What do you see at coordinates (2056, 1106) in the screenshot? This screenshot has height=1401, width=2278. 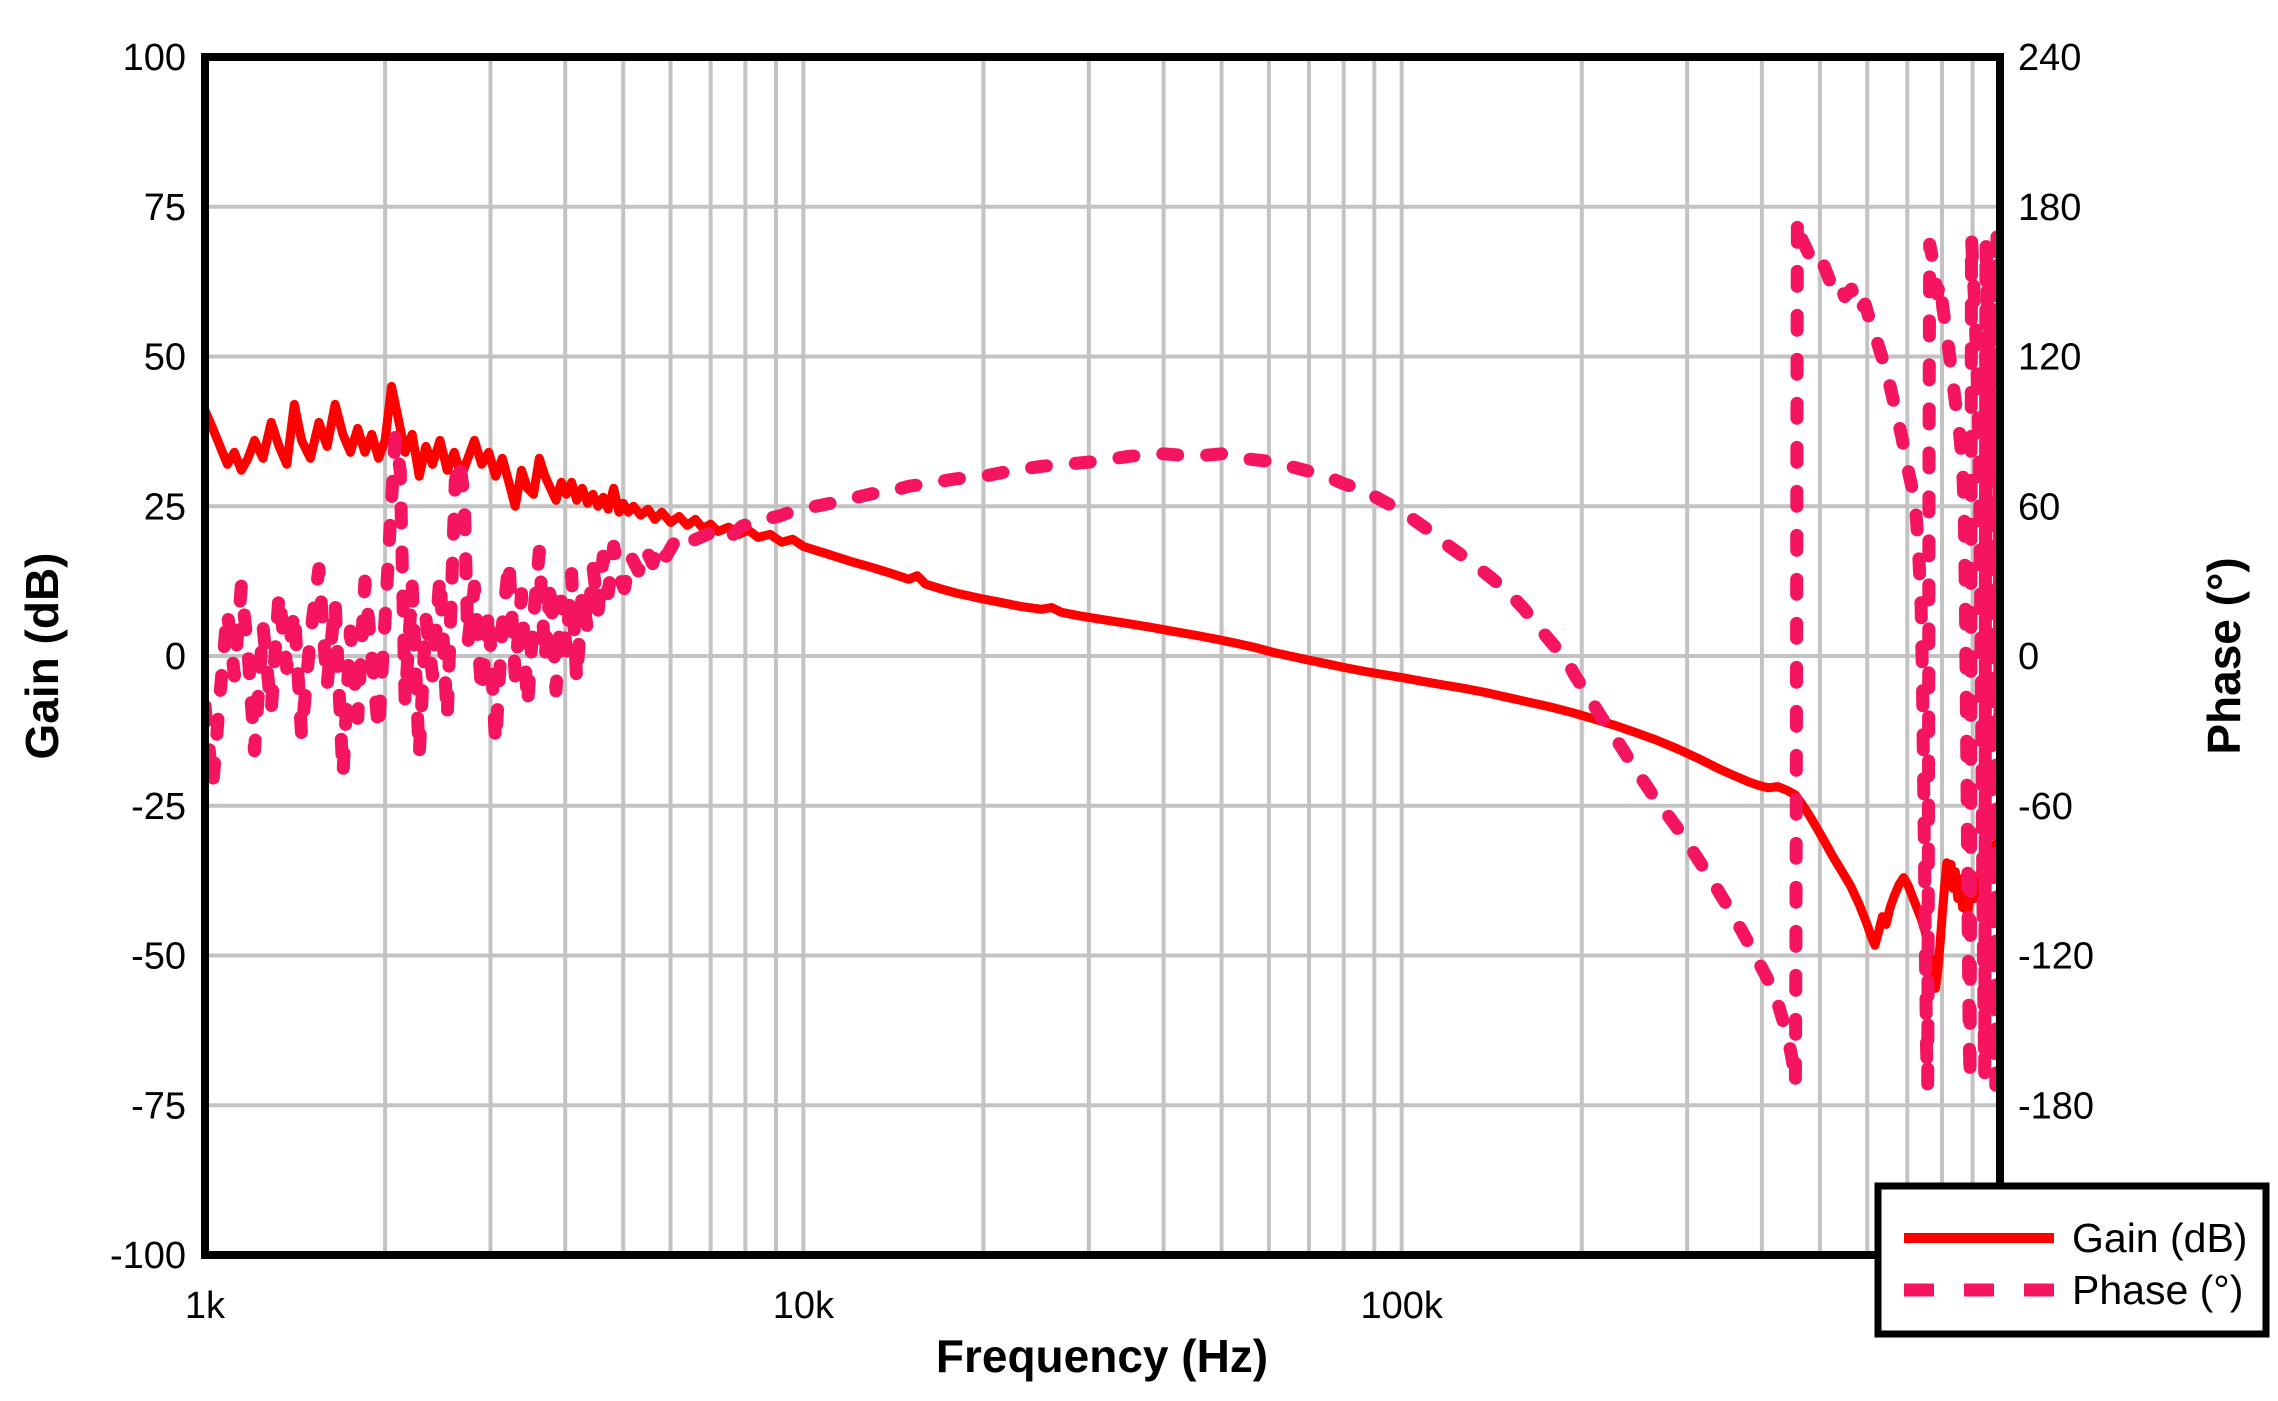 I see `phase-tick-label: -180` at bounding box center [2056, 1106].